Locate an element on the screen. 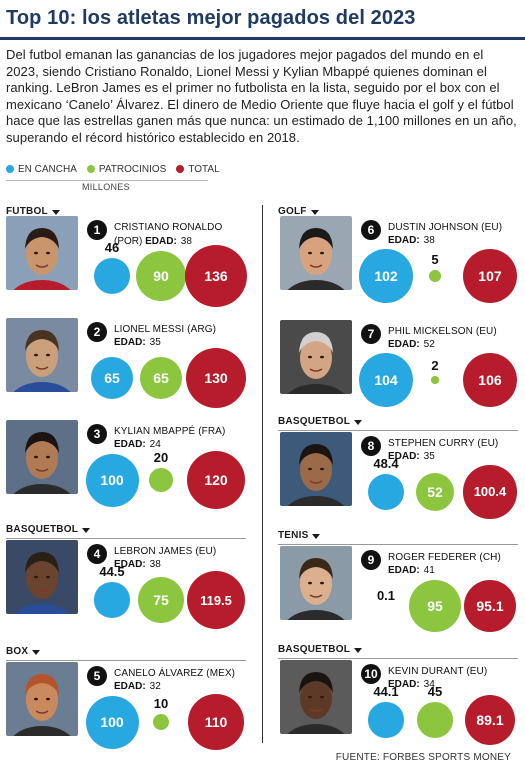  athlete-name: PHIL MICKELSON (EU) is located at coordinates (442, 331).